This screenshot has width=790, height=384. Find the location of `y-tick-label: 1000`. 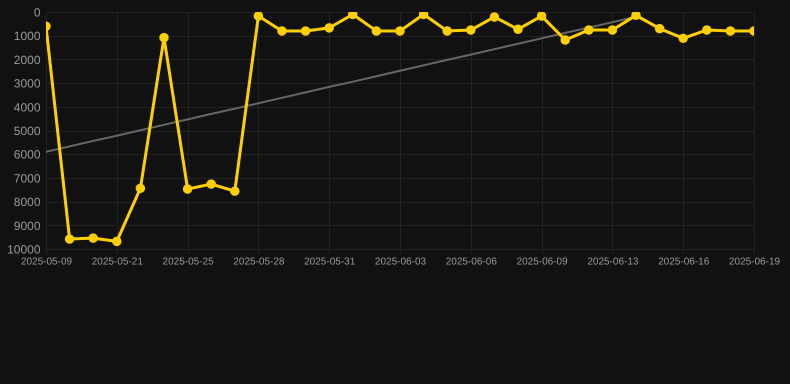

y-tick-label: 1000 is located at coordinates (27, 36).